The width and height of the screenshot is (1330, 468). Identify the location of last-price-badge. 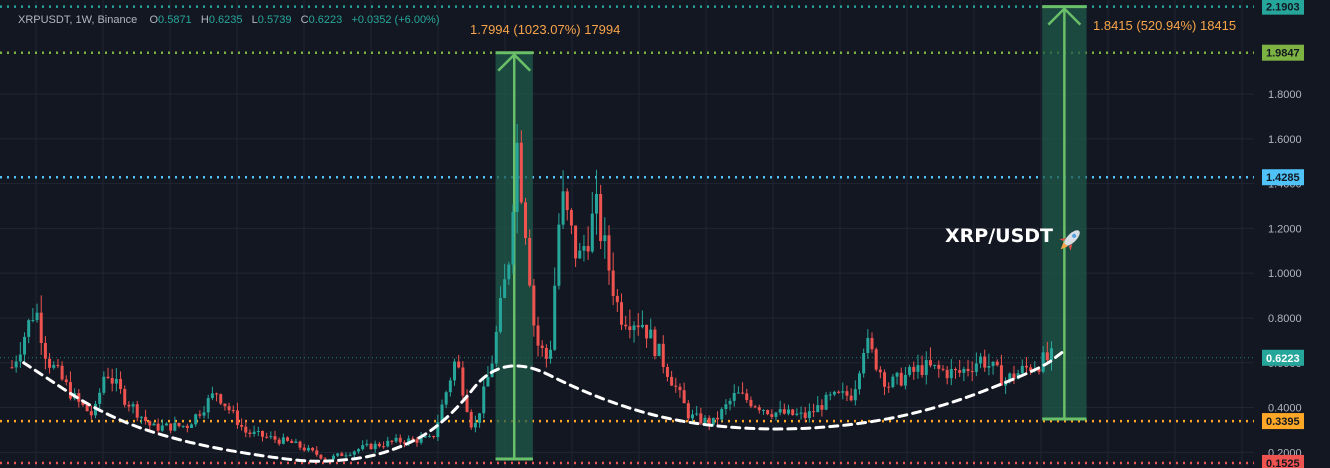
(1283, 357).